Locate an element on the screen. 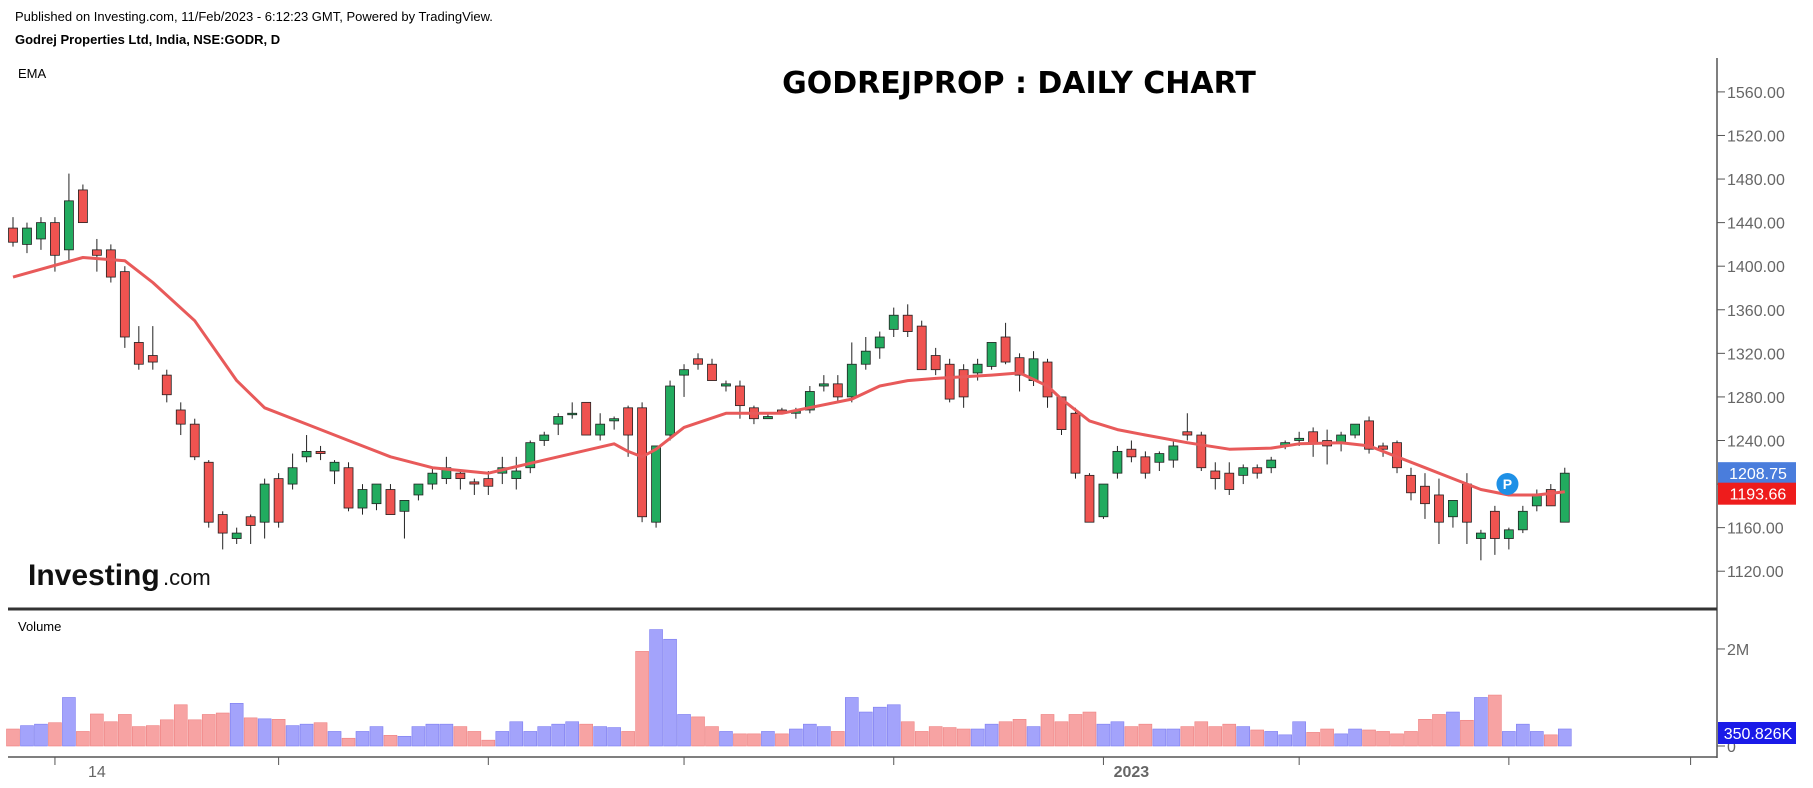 This screenshot has height=788, width=1813. axis-badges: 1208.75 1193.66 350.826K is located at coordinates (1757, 603).